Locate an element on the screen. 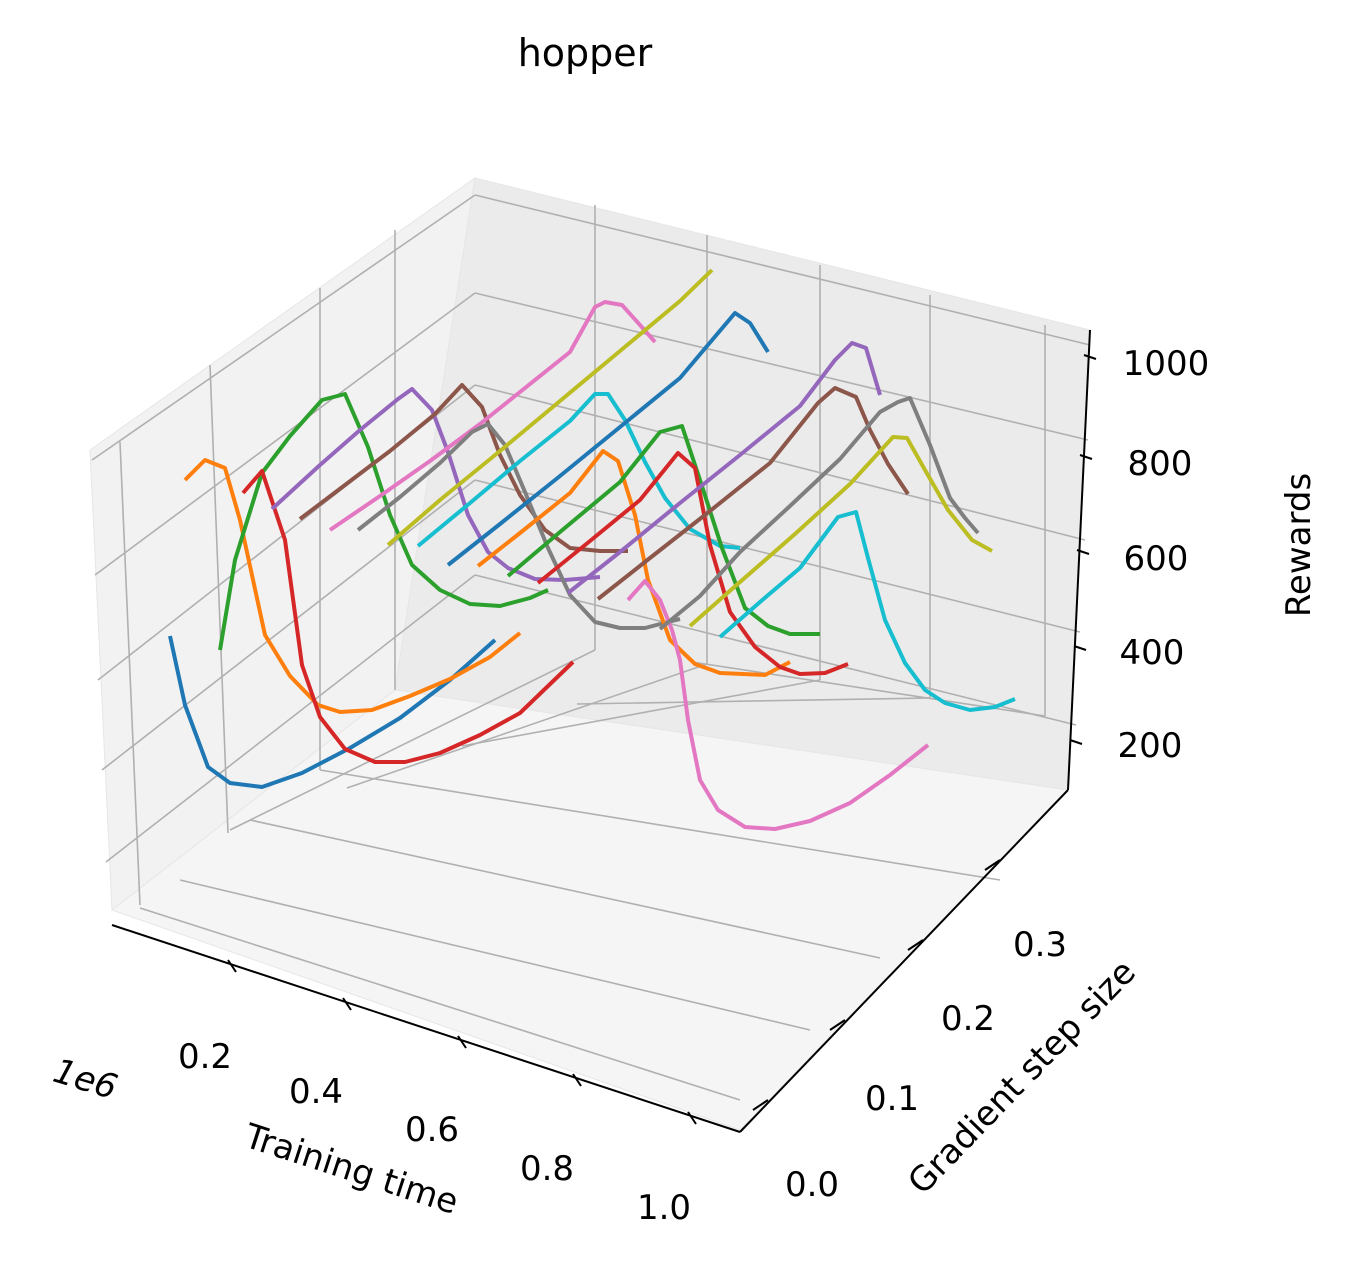  z-tick-label: 600 is located at coordinates (1156, 559).